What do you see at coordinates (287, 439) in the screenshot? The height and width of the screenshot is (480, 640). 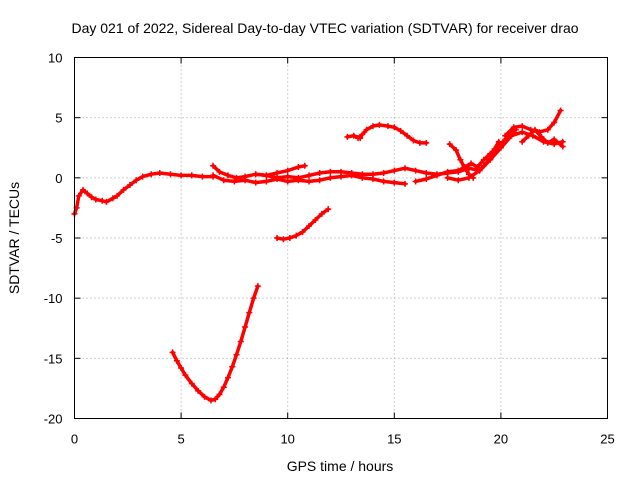 I see `x-tick-label: 10` at bounding box center [287, 439].